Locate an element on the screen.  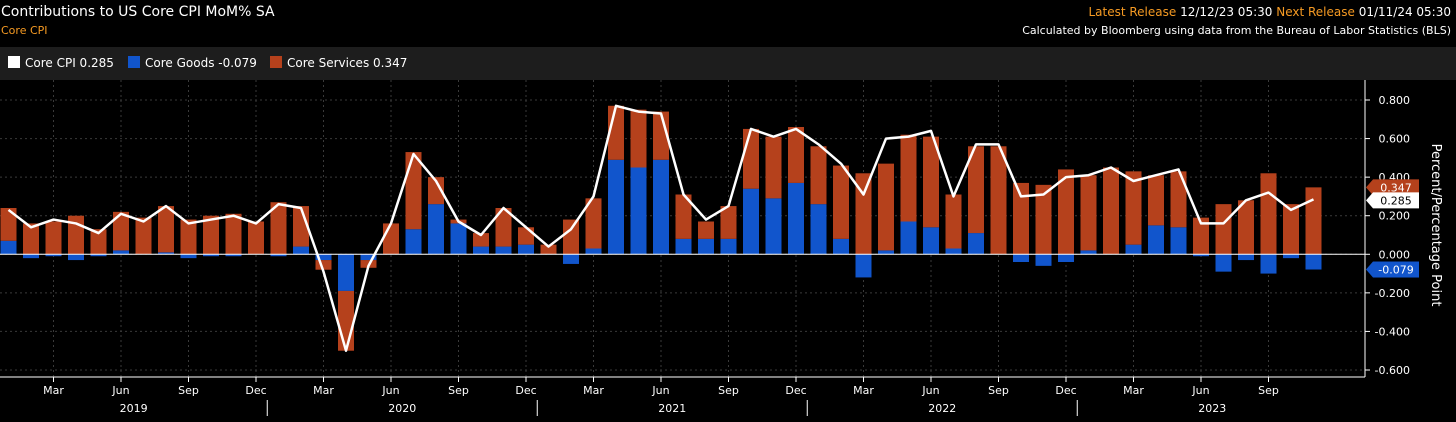
legend-swatch-core-goods is located at coordinates (134, 62).